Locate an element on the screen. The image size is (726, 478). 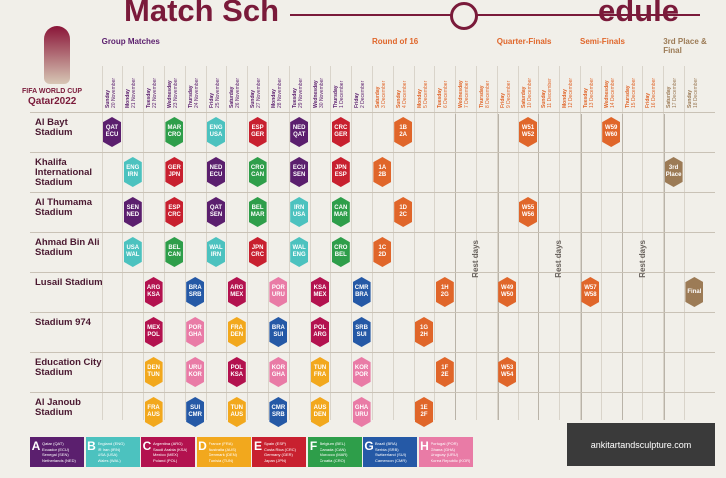
team-code: FRA is located at coordinates (236, 328).